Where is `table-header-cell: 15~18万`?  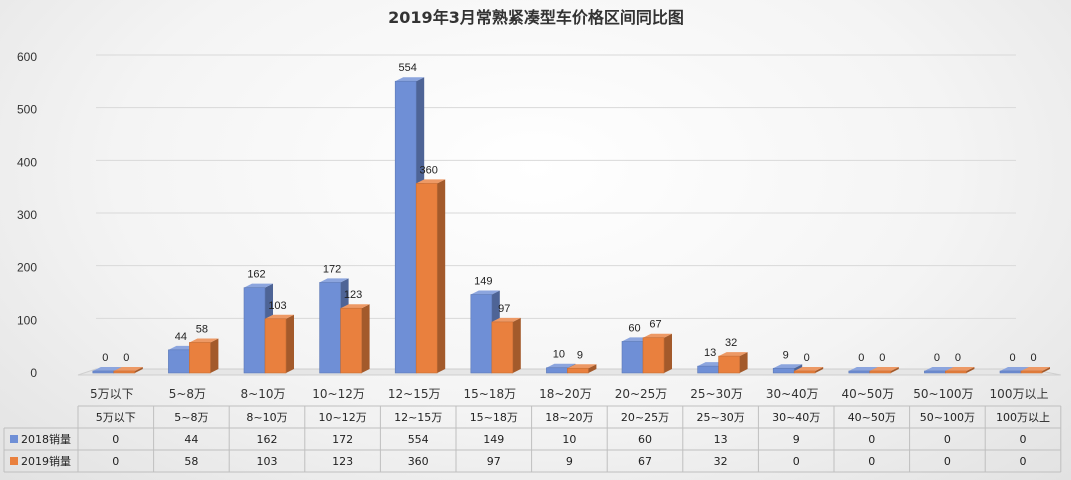 table-header-cell: 15~18万 is located at coordinates (494, 417).